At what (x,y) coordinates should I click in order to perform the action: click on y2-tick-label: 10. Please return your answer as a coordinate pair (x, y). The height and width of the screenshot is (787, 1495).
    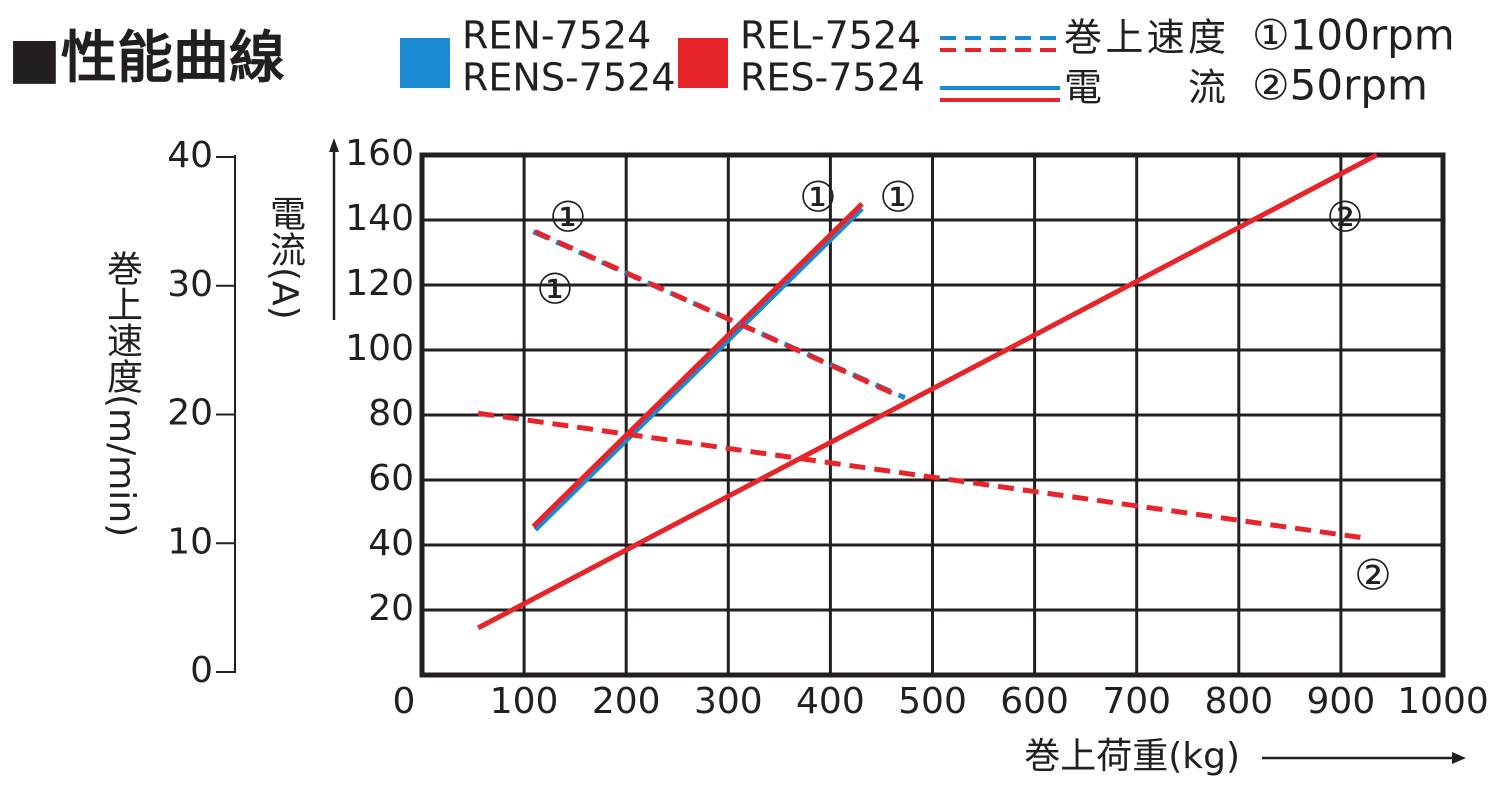
    Looking at the image, I should click on (190, 541).